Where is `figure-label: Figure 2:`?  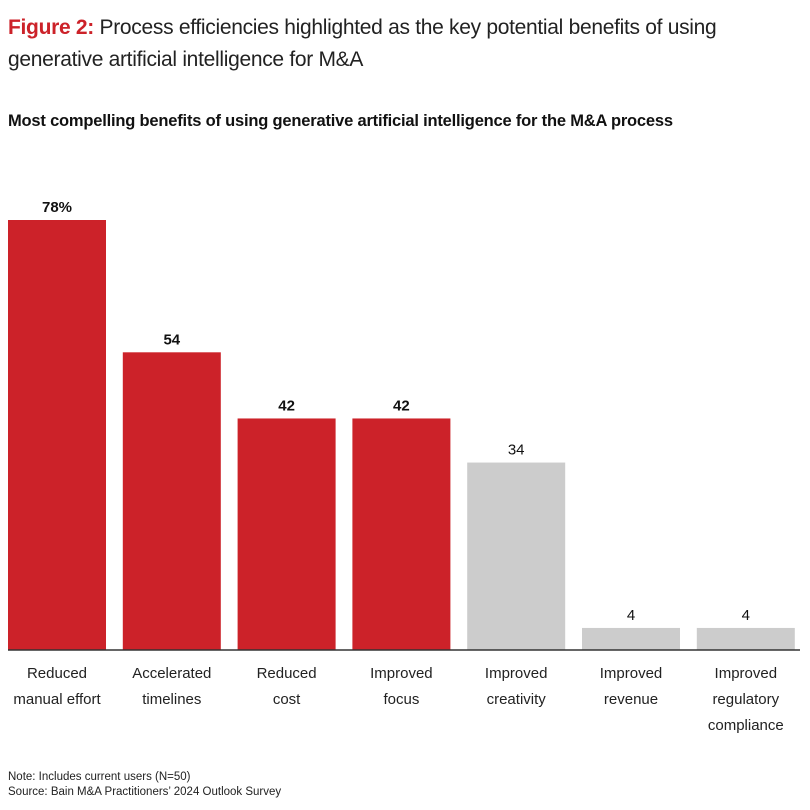 figure-label: Figure 2: is located at coordinates (51, 27).